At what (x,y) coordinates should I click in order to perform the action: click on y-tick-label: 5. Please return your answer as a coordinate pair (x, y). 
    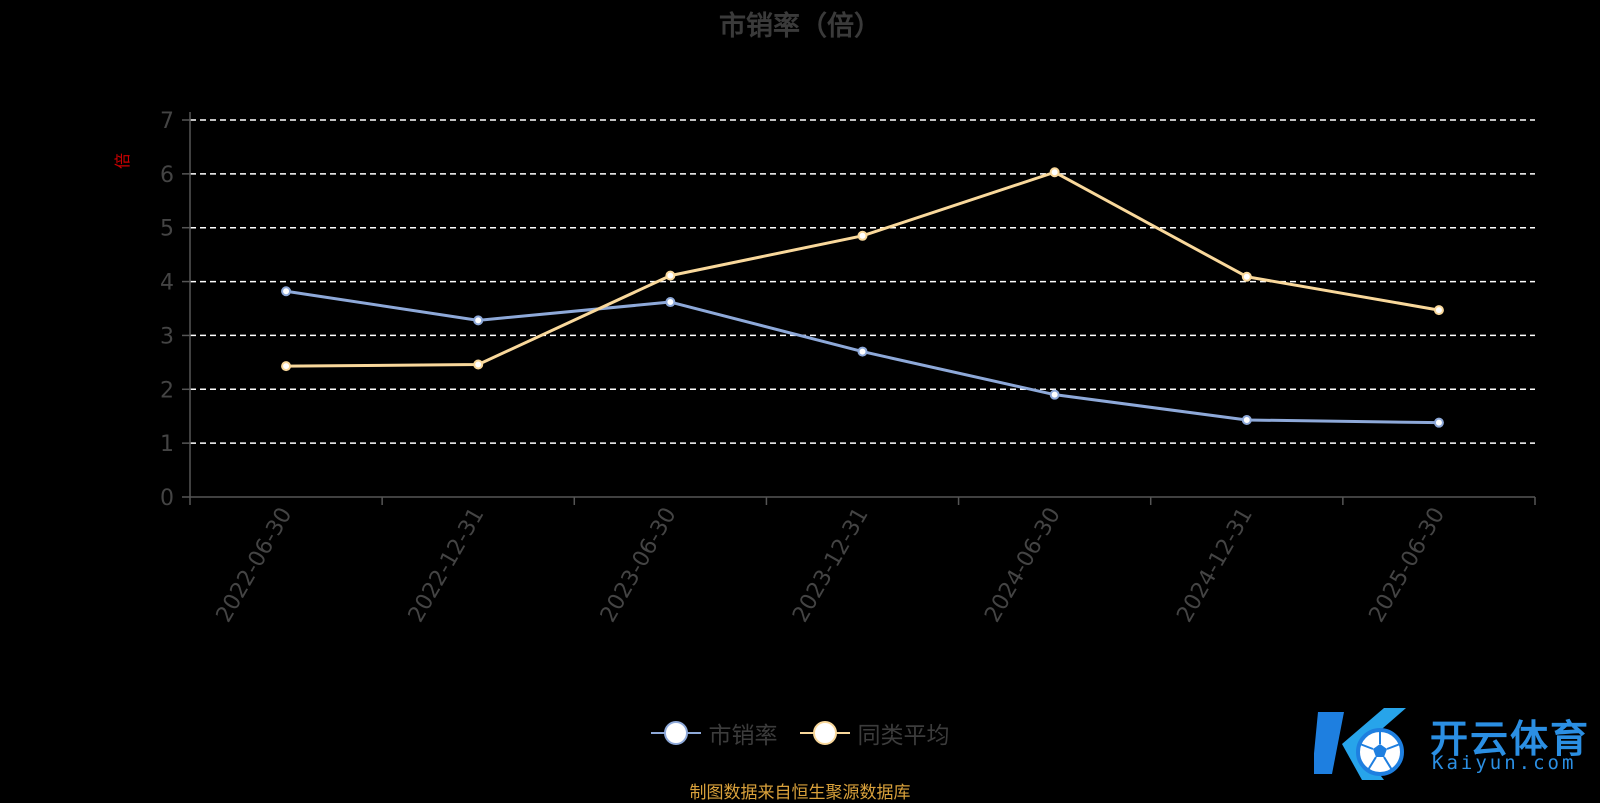
    Looking at the image, I should click on (167, 229).